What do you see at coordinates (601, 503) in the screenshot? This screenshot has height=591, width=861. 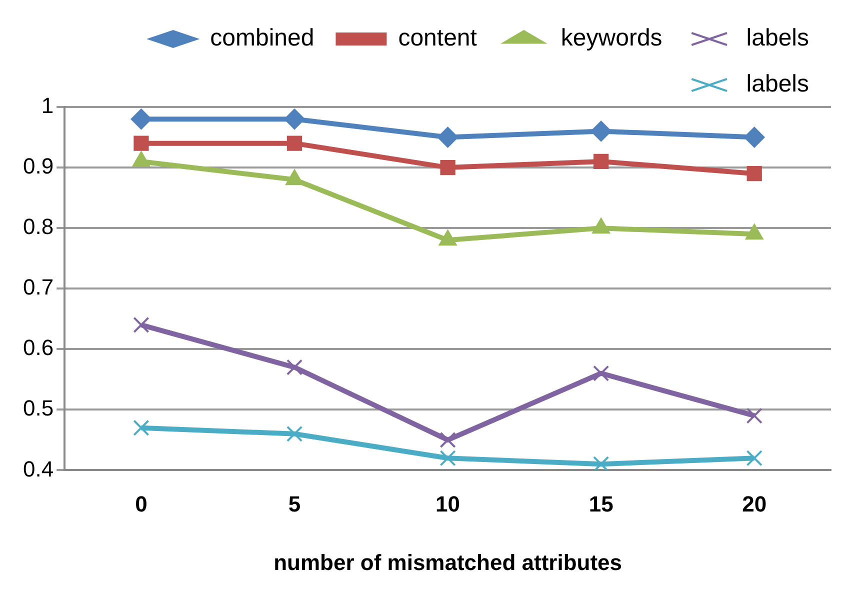 I see `x-tick-label: 15` at bounding box center [601, 503].